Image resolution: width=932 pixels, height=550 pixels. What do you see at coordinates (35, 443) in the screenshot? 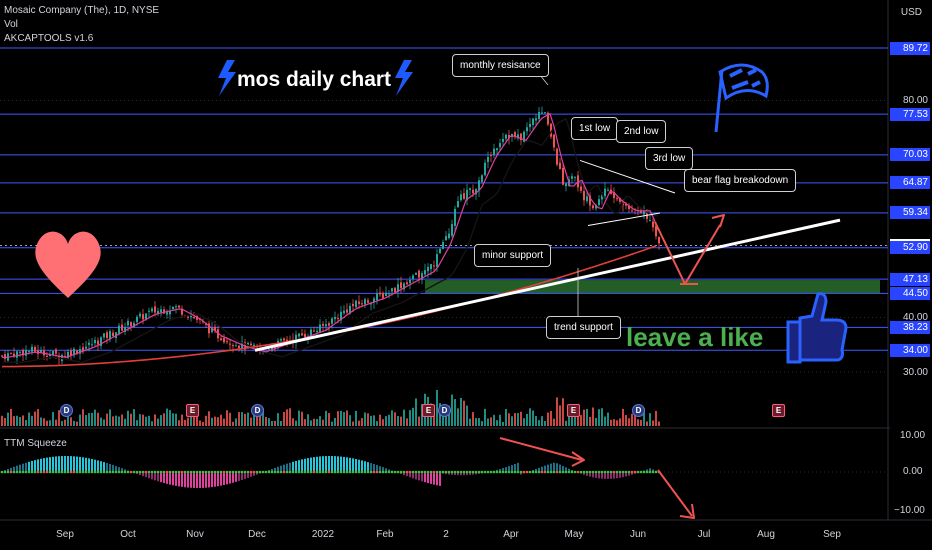
I see `oscillator-label: TTM Squeeze` at bounding box center [35, 443].